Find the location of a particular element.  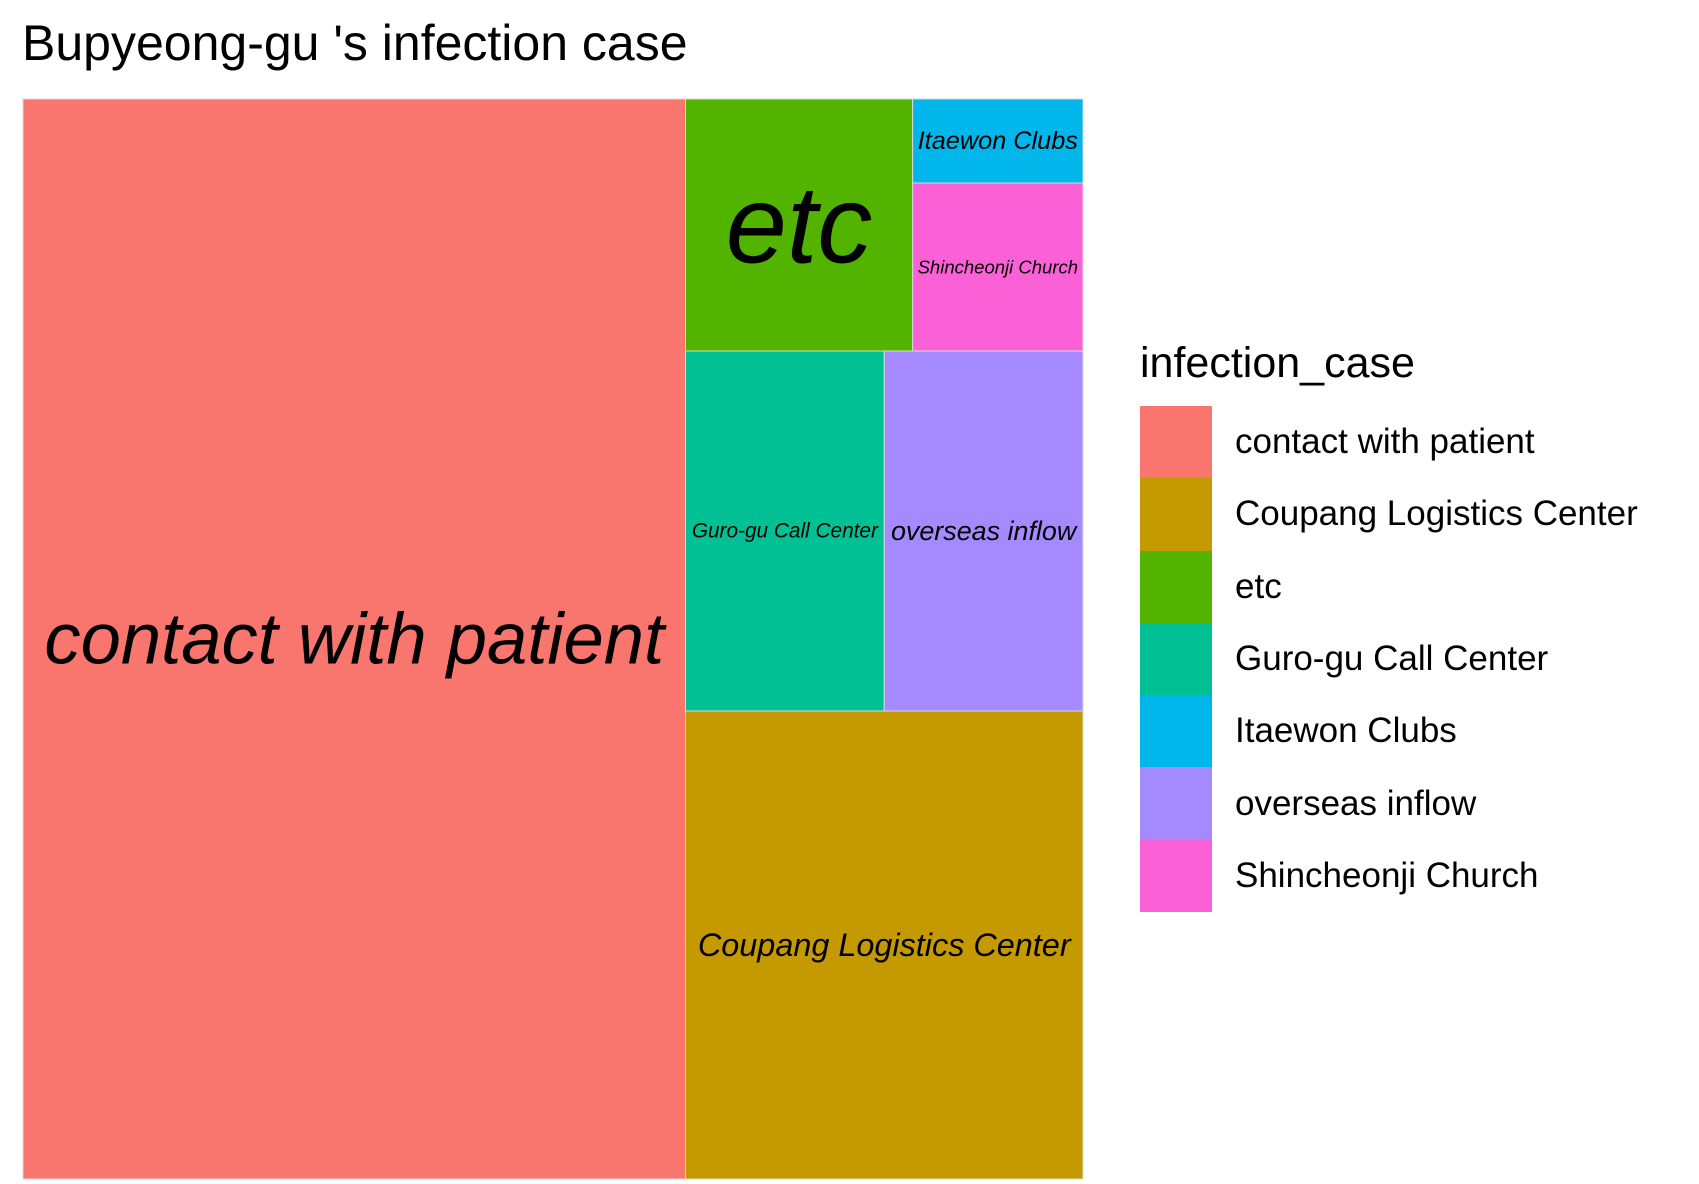

tile-label-guro-gu-call-center: Guro-gu Call Center is located at coordinates (785, 531).